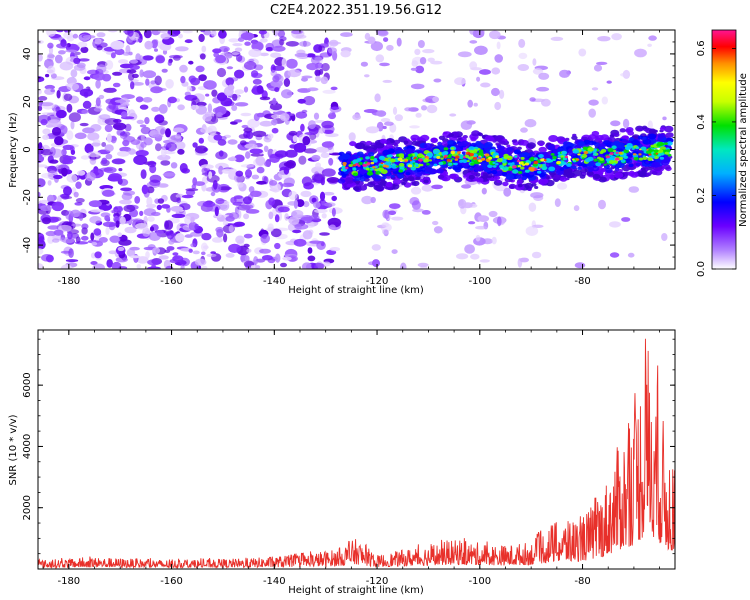  Describe the element at coordinates (701, 122) in the screenshot. I see `colorbar-tick-label: 0.4` at that location.